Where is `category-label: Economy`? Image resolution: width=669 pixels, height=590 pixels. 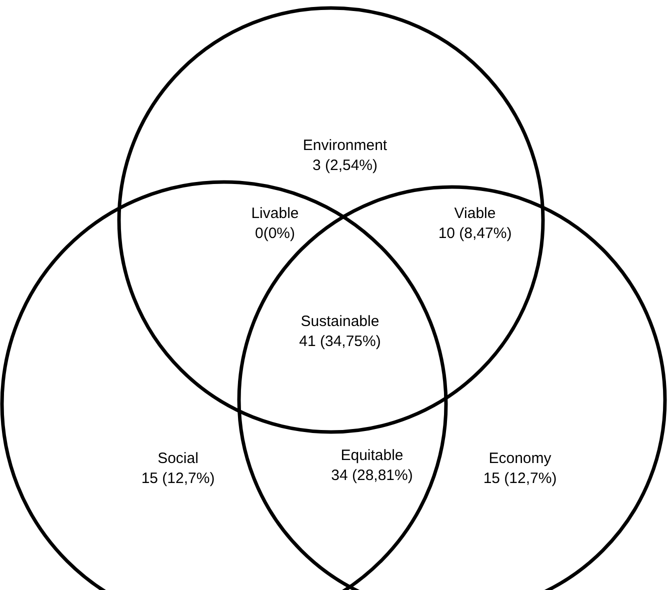
category-label: Economy is located at coordinates (520, 458).